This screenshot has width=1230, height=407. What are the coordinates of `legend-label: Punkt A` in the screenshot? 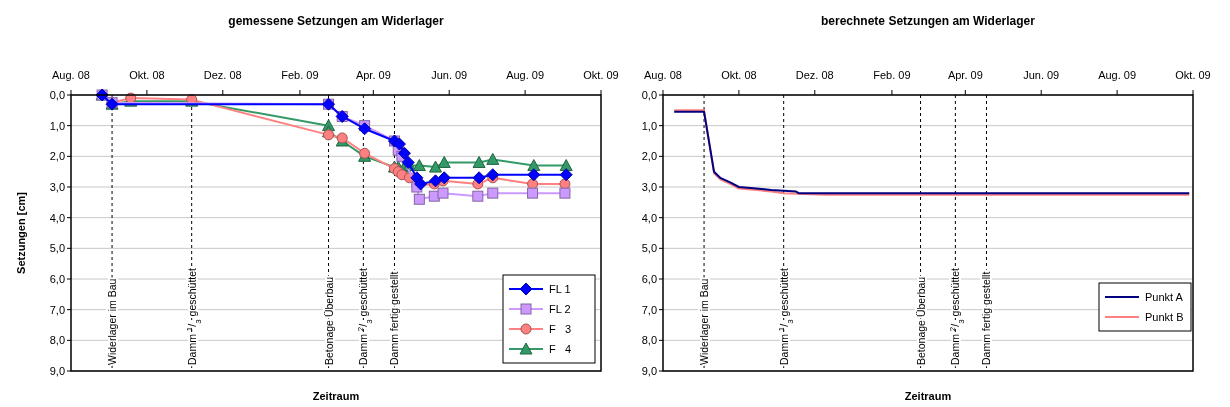 It's located at (1164, 297).